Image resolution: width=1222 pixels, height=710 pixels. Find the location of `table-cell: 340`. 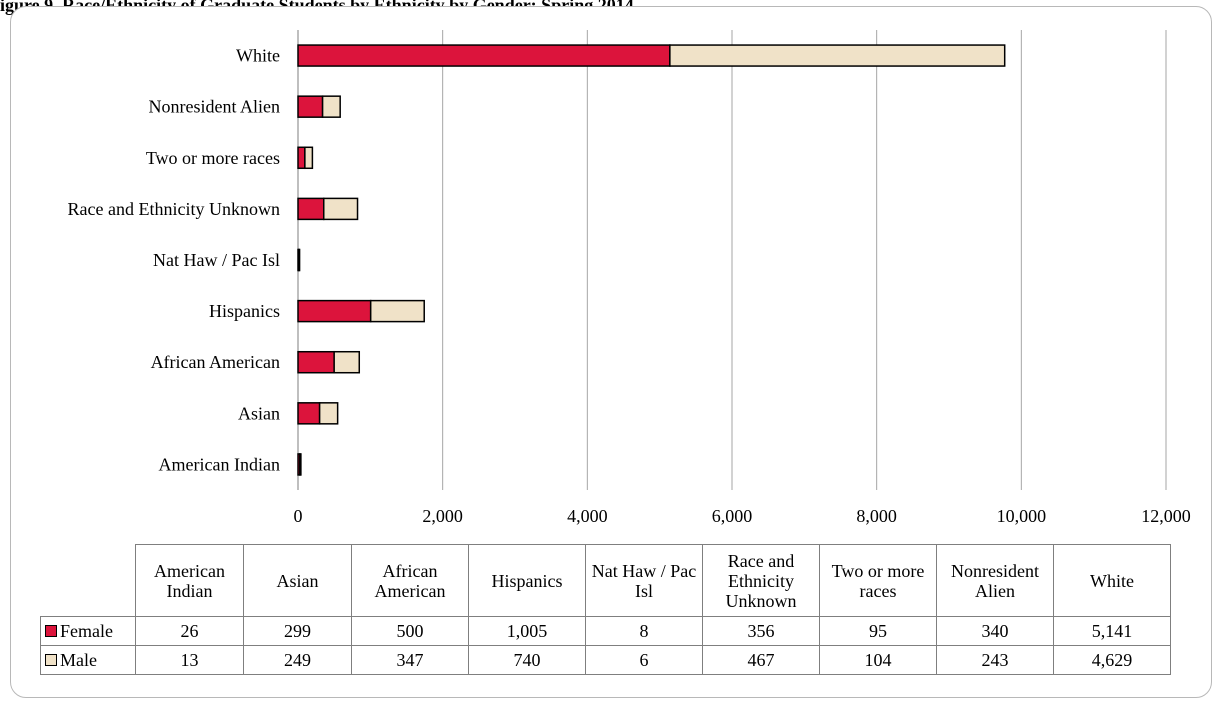

table-cell: 340 is located at coordinates (995, 631).